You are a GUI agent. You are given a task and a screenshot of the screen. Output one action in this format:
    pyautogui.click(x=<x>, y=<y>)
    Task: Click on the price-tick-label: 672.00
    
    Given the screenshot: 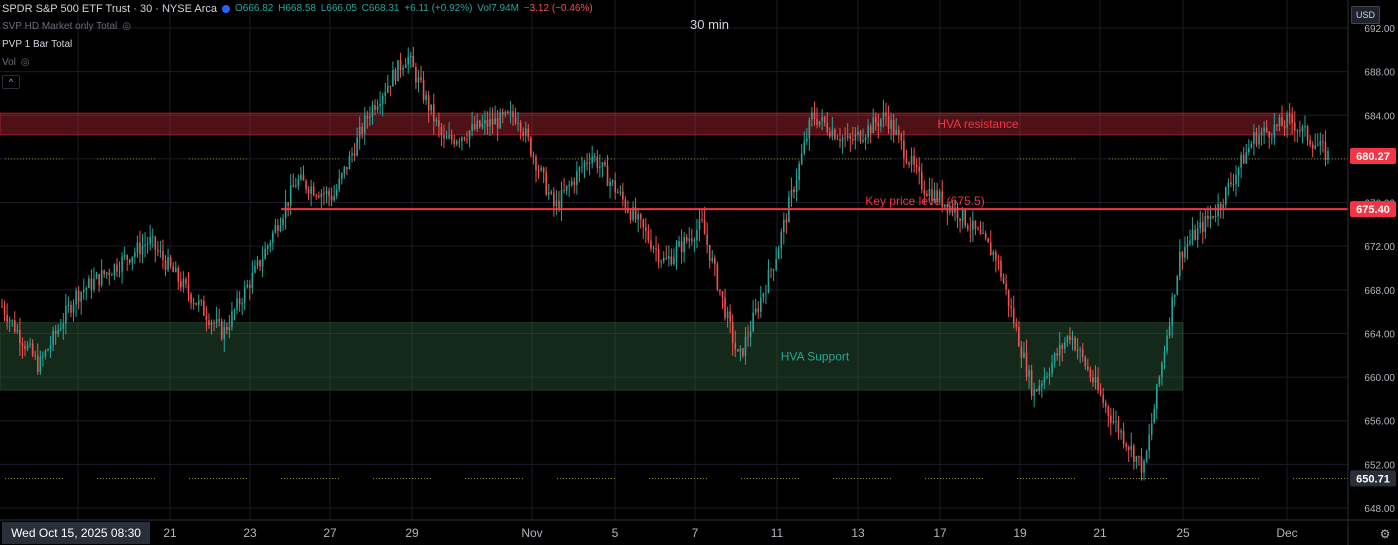 What is the action you would take?
    pyautogui.click(x=1379, y=247)
    